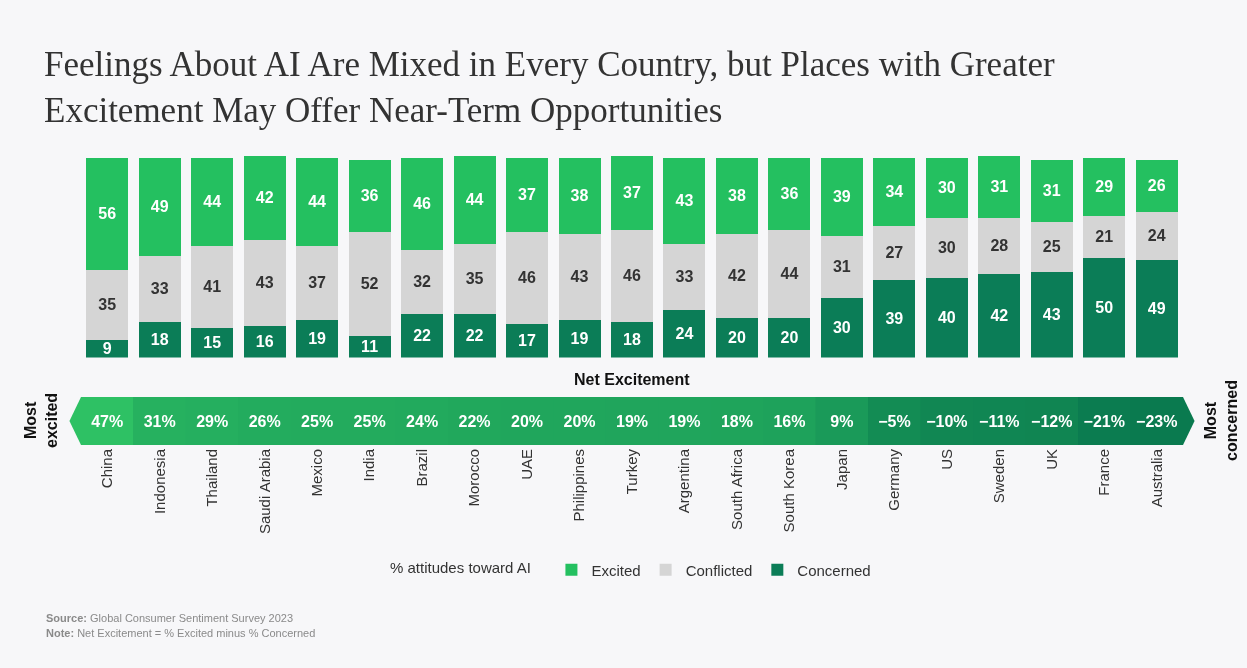 The width and height of the screenshot is (1247, 668). Describe the element at coordinates (317, 339) in the screenshot. I see `data-label: 19` at that location.